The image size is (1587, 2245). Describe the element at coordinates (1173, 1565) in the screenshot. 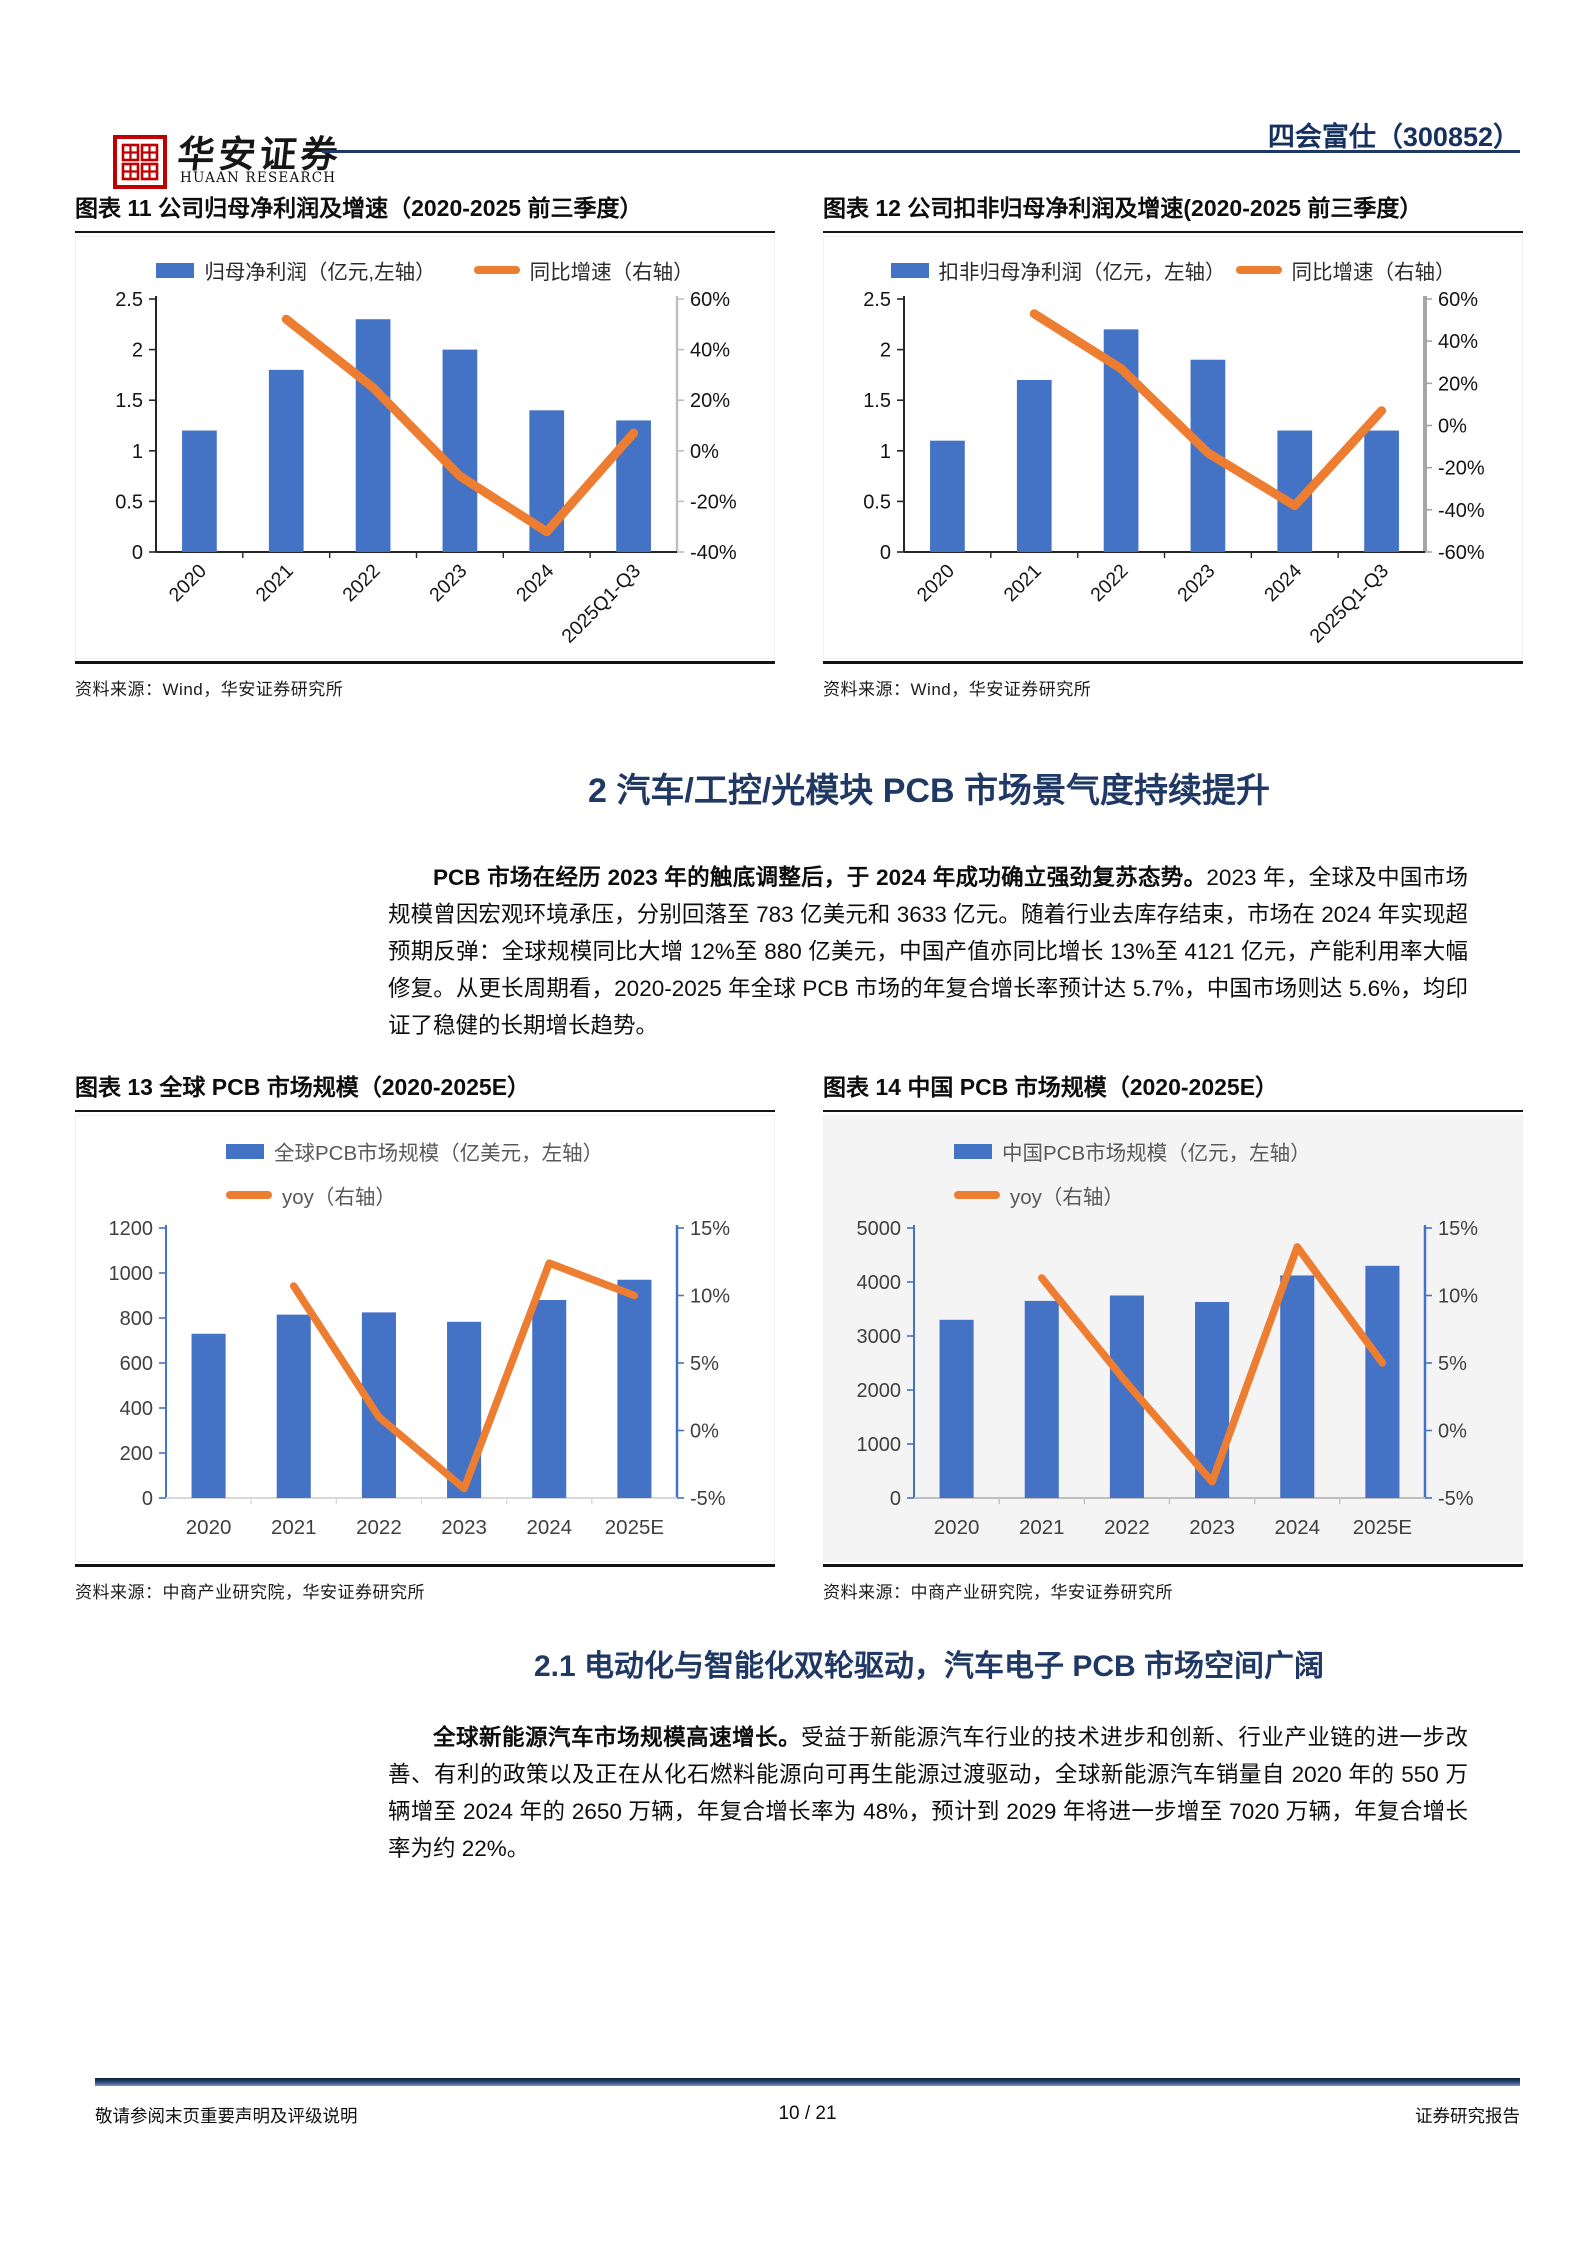

I see `figure-14-separator` at that location.